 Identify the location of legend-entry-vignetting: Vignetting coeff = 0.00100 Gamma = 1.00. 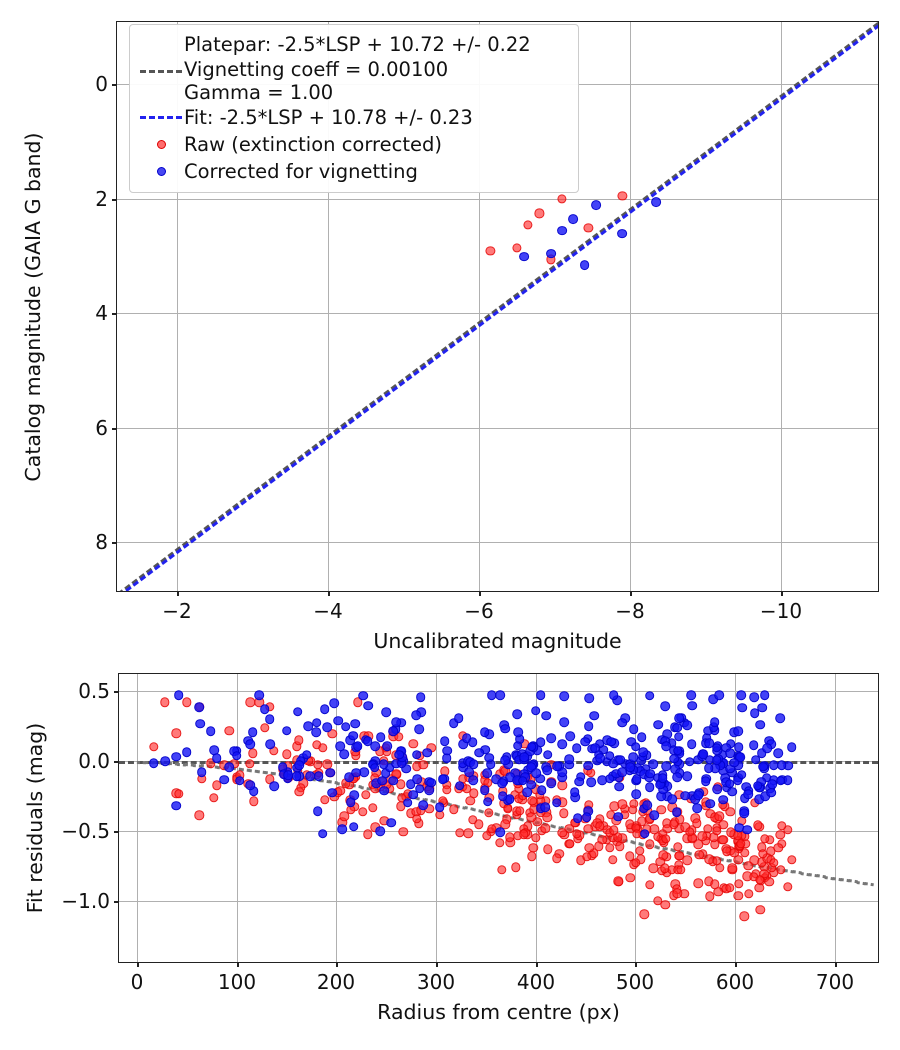
(353, 81).